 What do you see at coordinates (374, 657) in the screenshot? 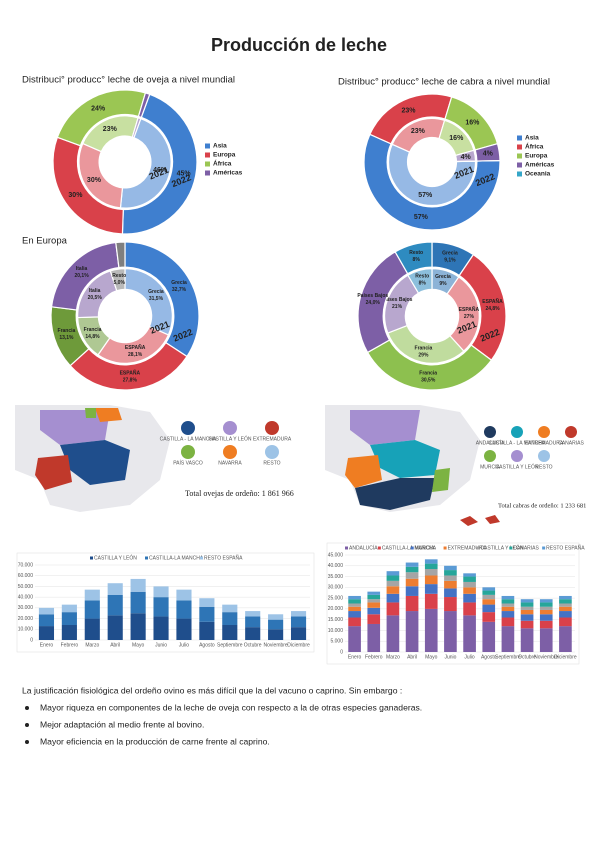
I see `x-tick-label: Febrero` at bounding box center [374, 657].